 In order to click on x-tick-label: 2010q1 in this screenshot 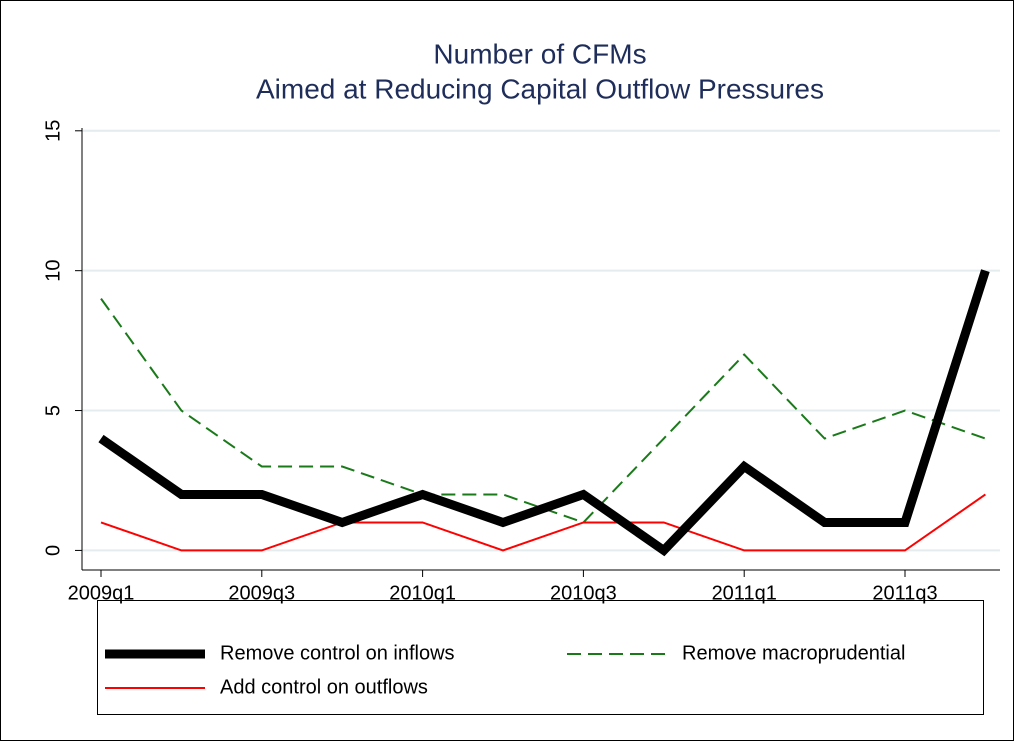, I will do `click(422, 593)`.